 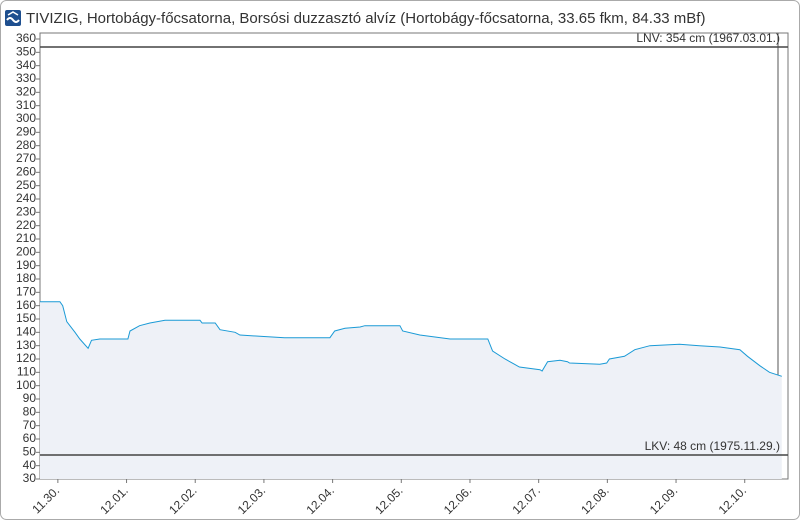 I want to click on y-tick-label: 170, so click(x=26, y=292).